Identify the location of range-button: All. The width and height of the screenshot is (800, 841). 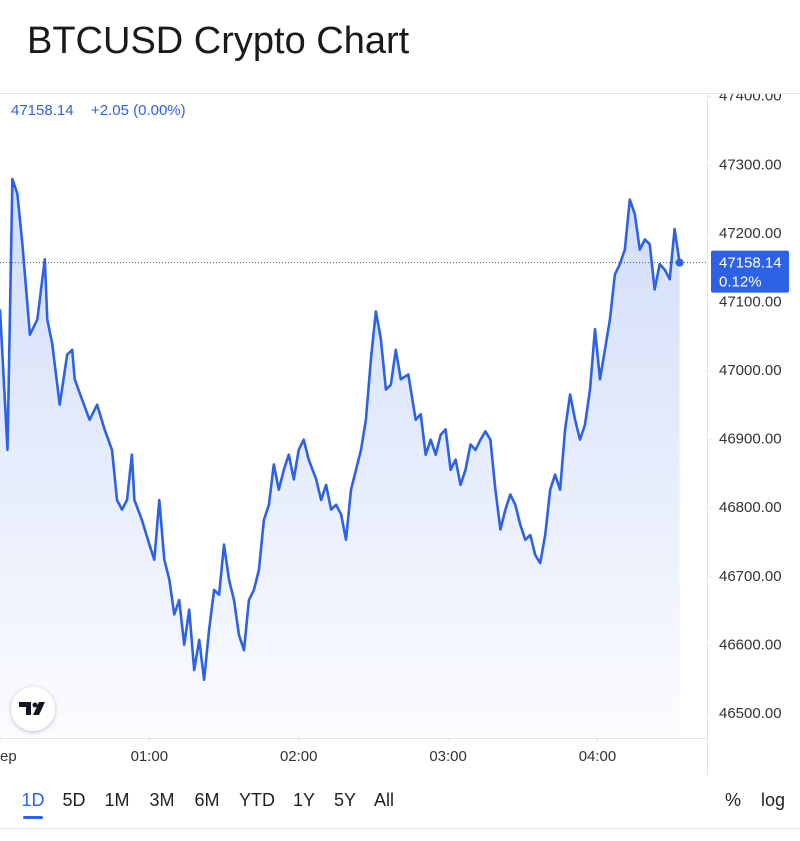
(384, 800).